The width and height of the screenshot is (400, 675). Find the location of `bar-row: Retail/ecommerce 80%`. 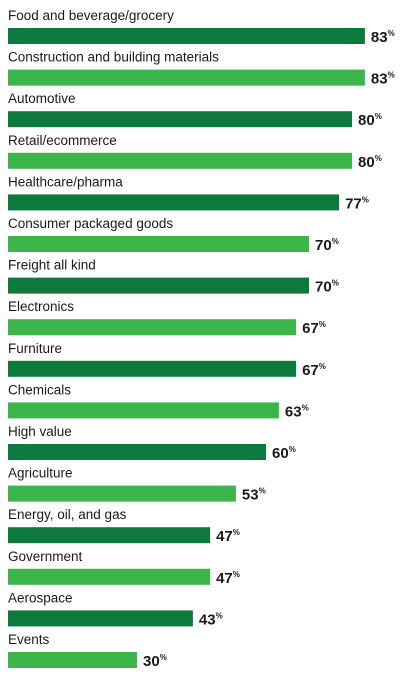

bar-row: Retail/ecommerce 80% is located at coordinates (195, 152).